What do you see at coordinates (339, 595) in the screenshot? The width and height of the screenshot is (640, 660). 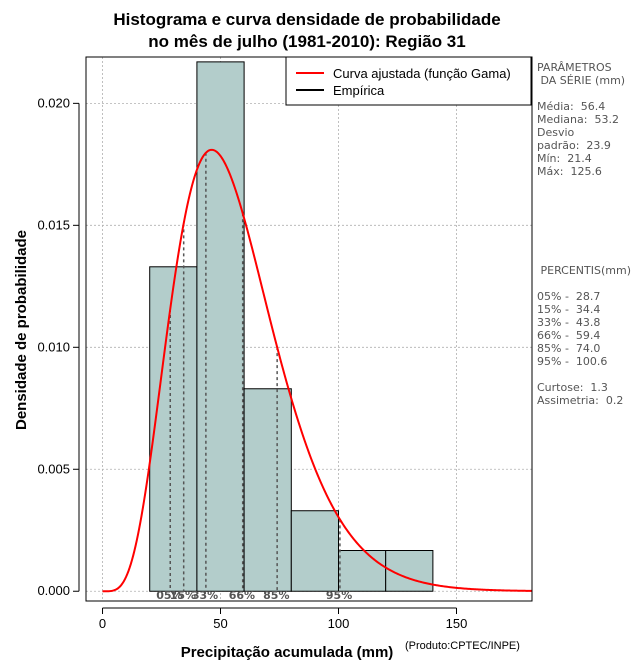 I see `percentile-label-95: 95%` at bounding box center [339, 595].